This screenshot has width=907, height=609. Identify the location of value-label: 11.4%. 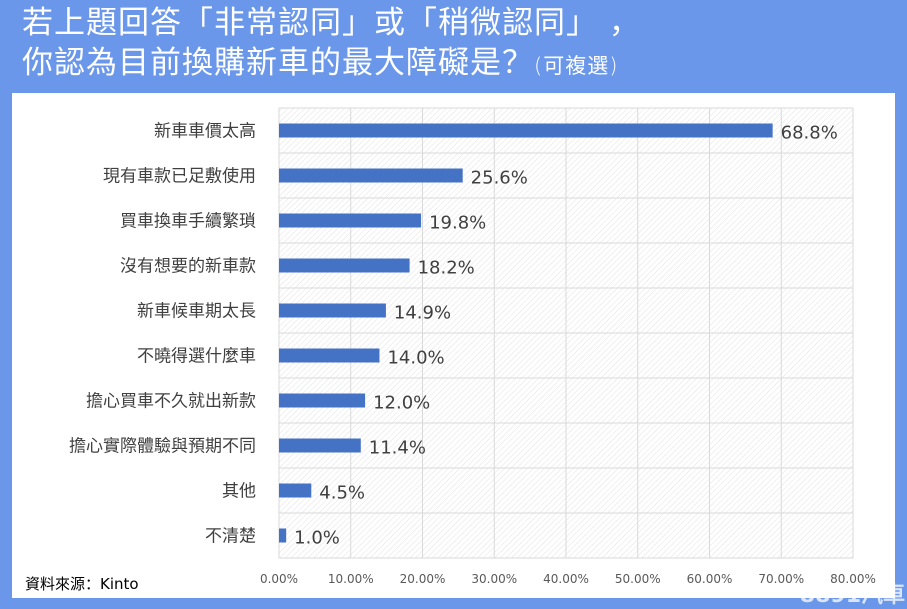
(397, 448).